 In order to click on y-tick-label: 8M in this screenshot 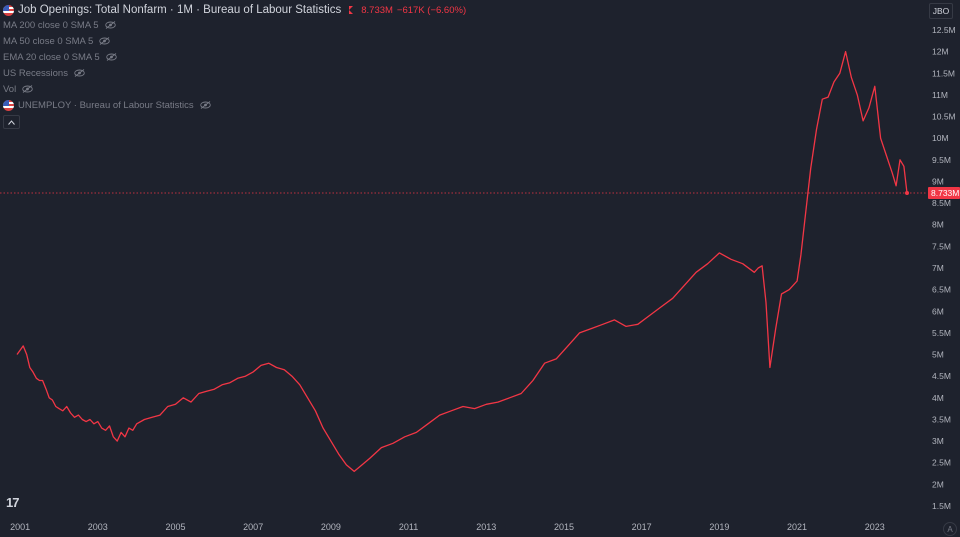, I will do `click(938, 225)`.